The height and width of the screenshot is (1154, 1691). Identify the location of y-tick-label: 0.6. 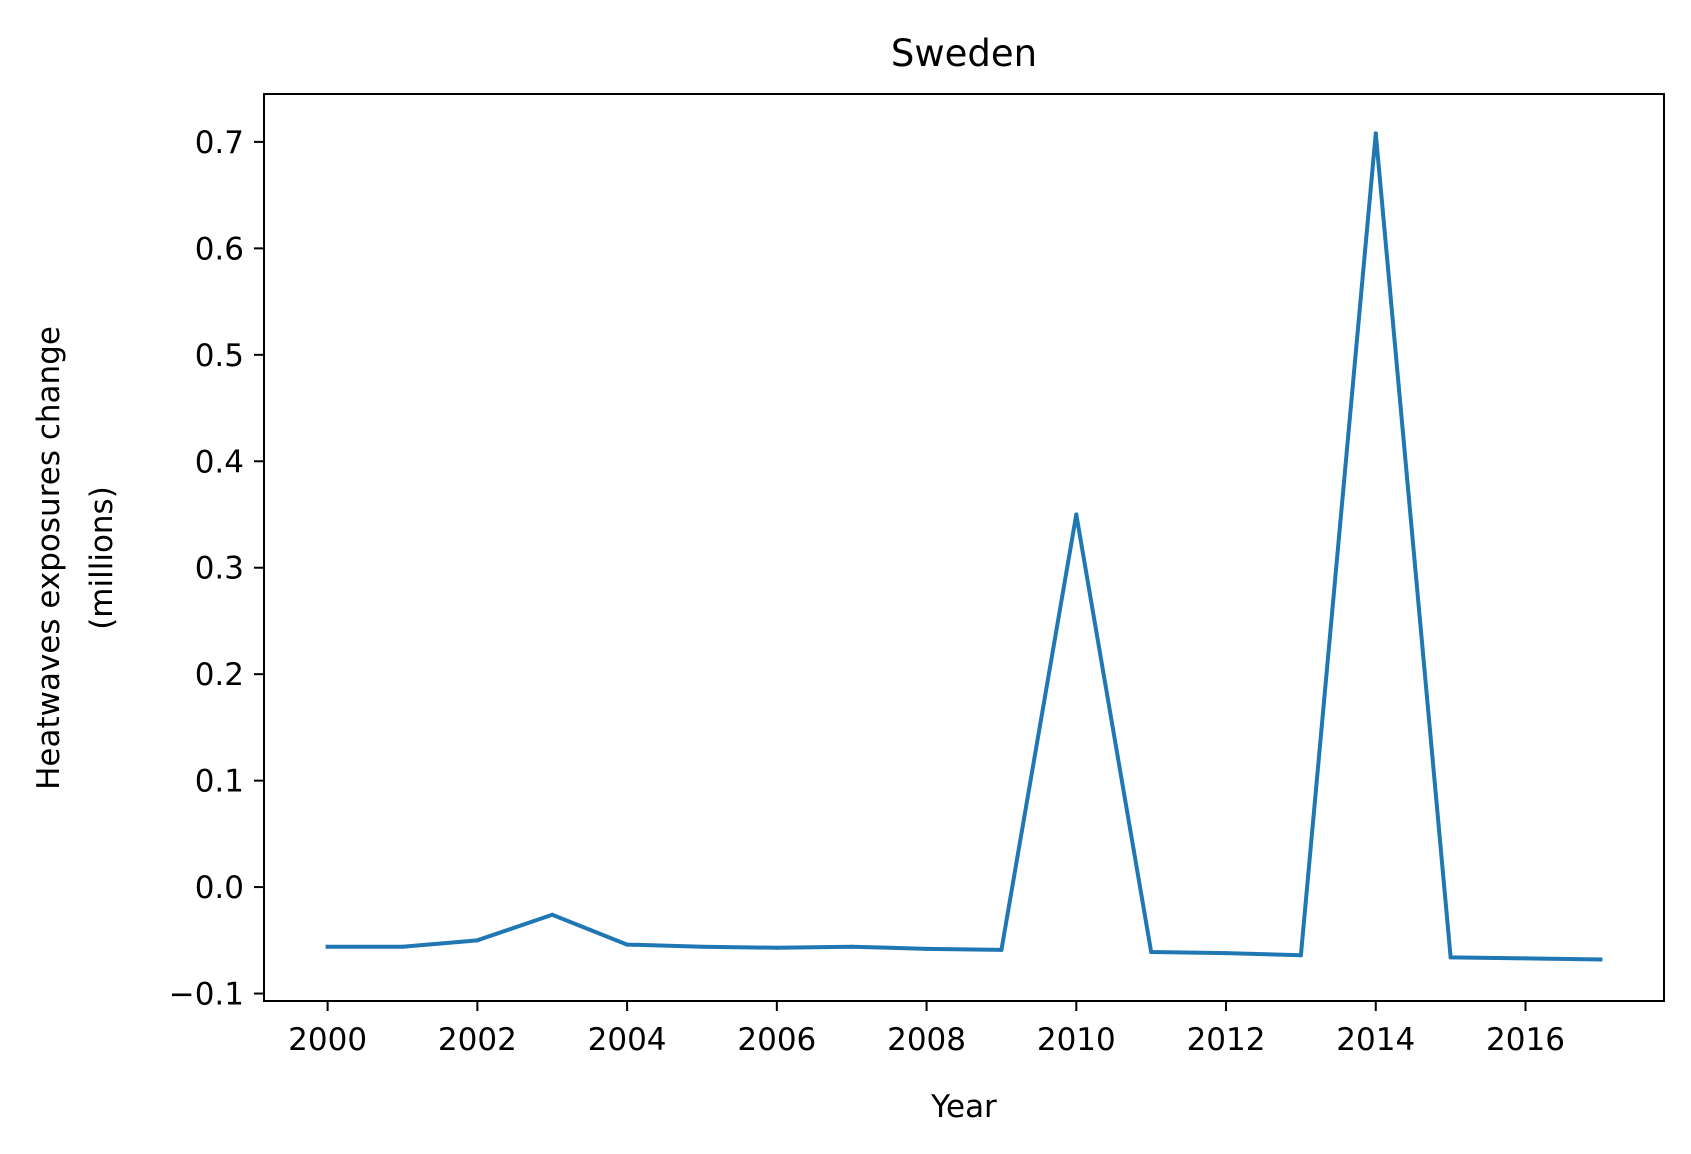
(219, 249).